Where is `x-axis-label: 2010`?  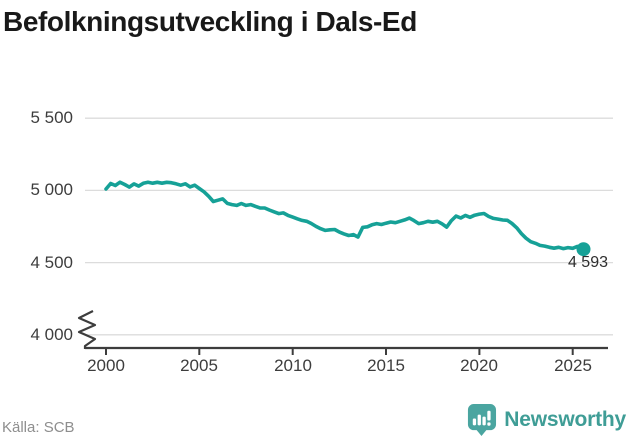
x-axis-label: 2010 is located at coordinates (293, 365).